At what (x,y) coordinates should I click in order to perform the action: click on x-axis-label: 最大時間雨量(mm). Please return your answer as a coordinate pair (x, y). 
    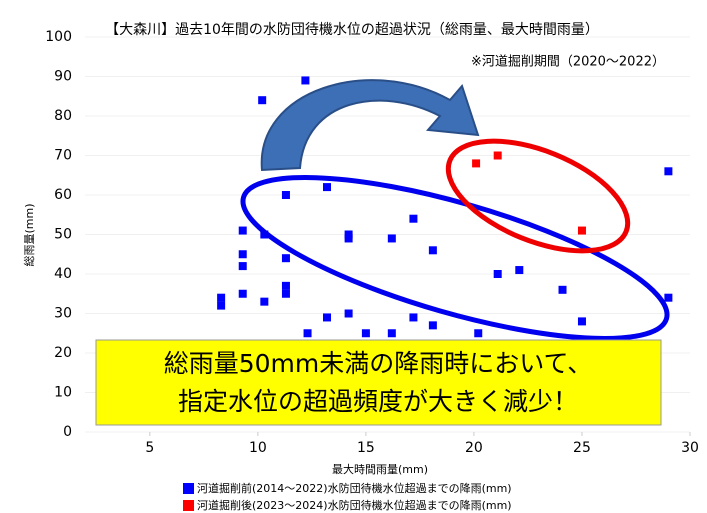
    Looking at the image, I should click on (380, 469).